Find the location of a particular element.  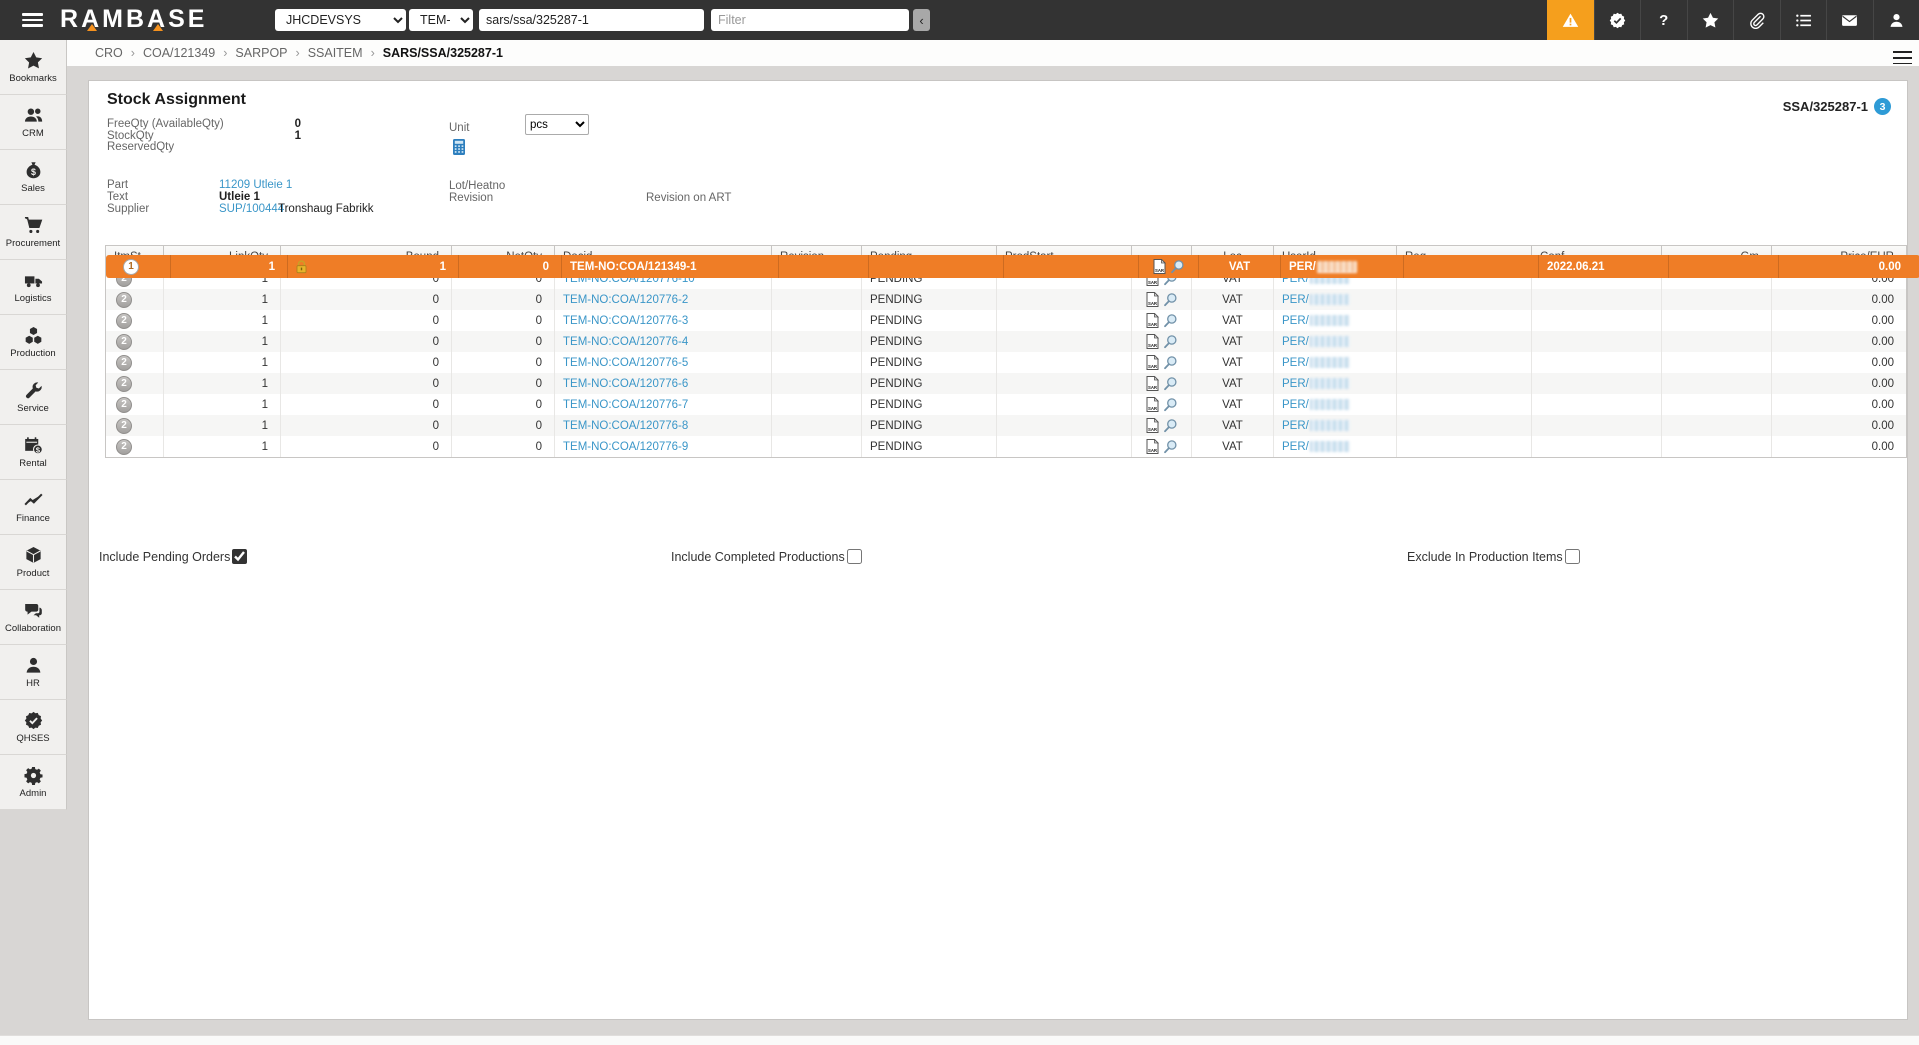

docid-link: TEM-NO:COA/120776-3 is located at coordinates (626, 320).